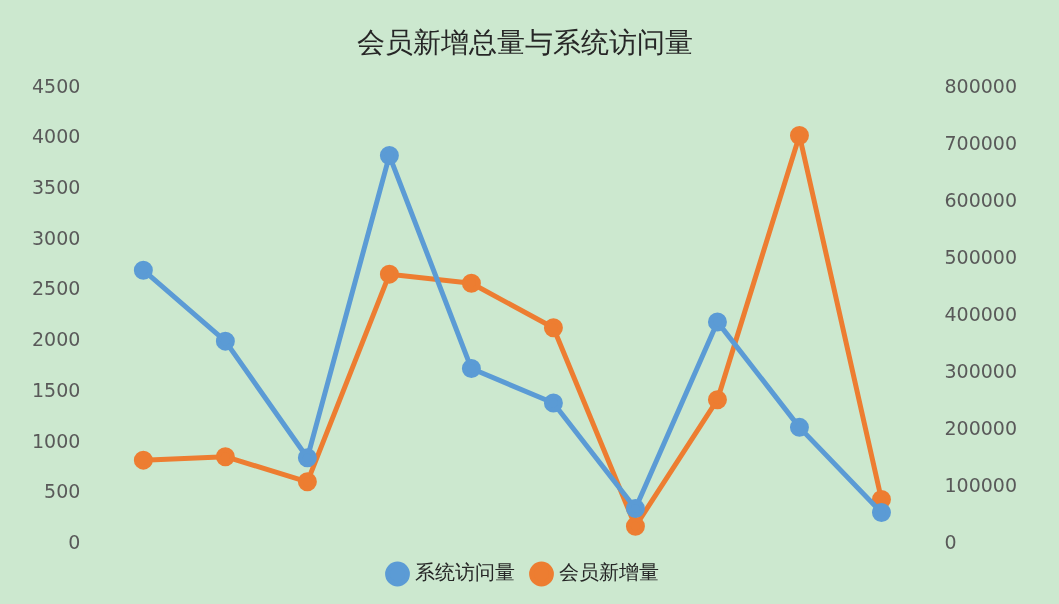 This screenshot has height=604, width=1059. What do you see at coordinates (980, 256) in the screenshot?
I see `y2-tick-label: 500000` at bounding box center [980, 256].